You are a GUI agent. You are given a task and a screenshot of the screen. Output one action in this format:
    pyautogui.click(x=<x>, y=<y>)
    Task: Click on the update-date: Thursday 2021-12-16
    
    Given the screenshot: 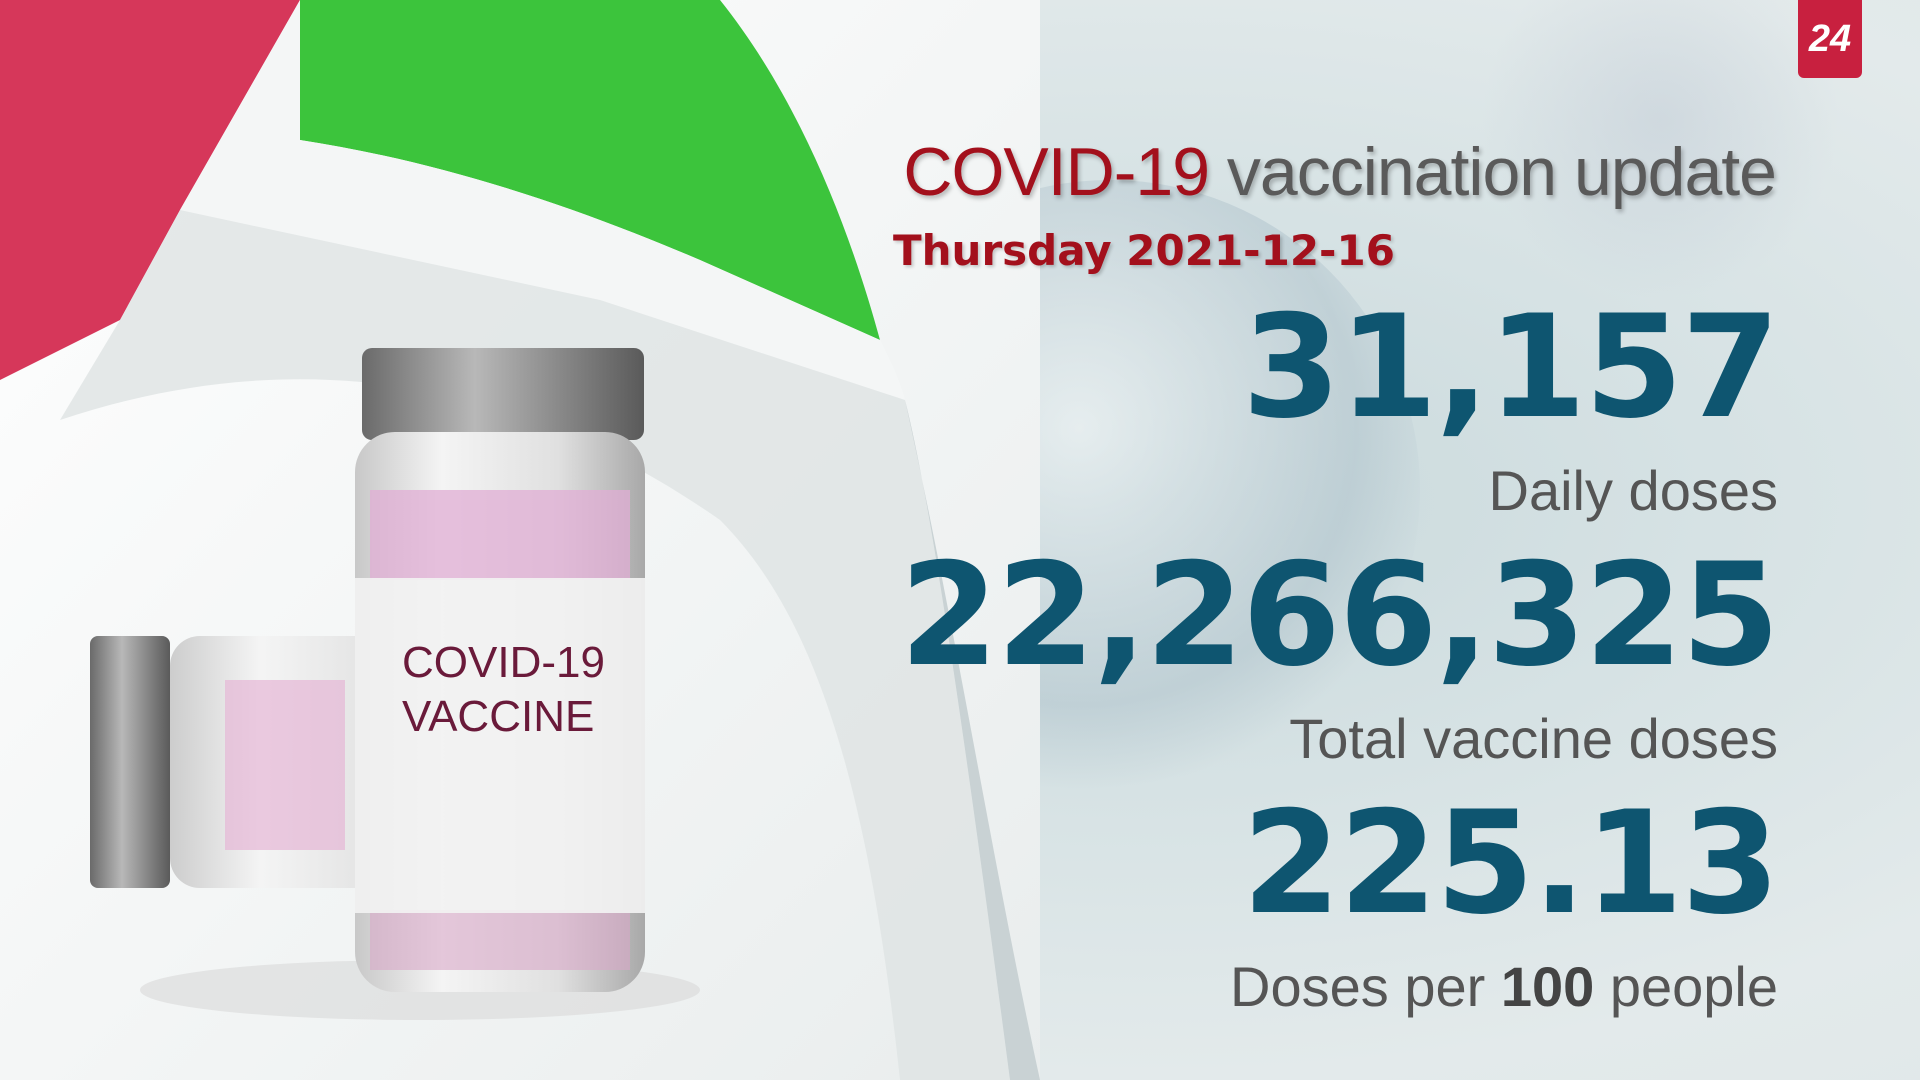 What is the action you would take?
    pyautogui.click(x=1144, y=250)
    